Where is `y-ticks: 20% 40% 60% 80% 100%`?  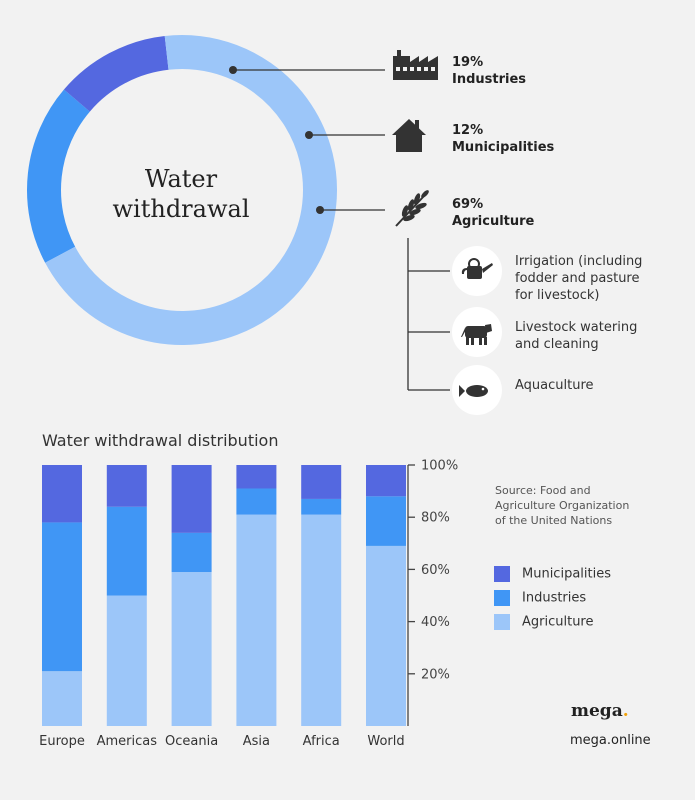 y-ticks: 20% 40% 60% 80% 100% is located at coordinates (433, 570).